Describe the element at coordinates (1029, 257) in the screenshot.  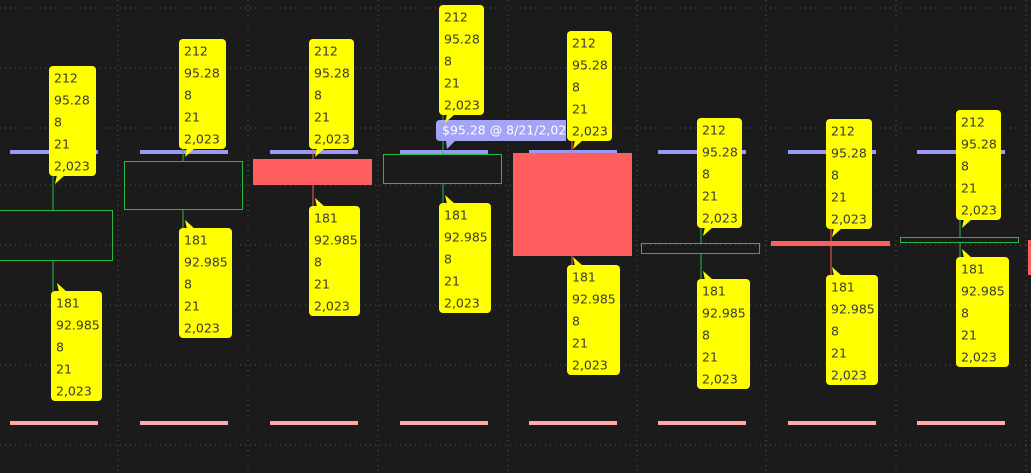
I see `partial-candle` at that location.